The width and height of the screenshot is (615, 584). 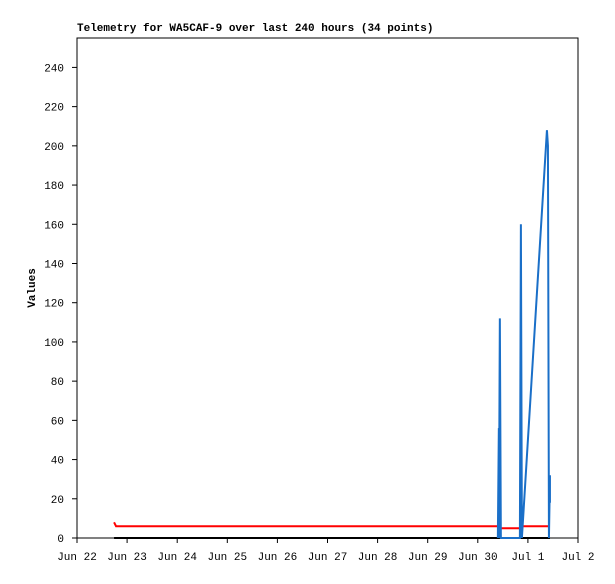 I want to click on x-tick-label: Jun 28, so click(x=378, y=558).